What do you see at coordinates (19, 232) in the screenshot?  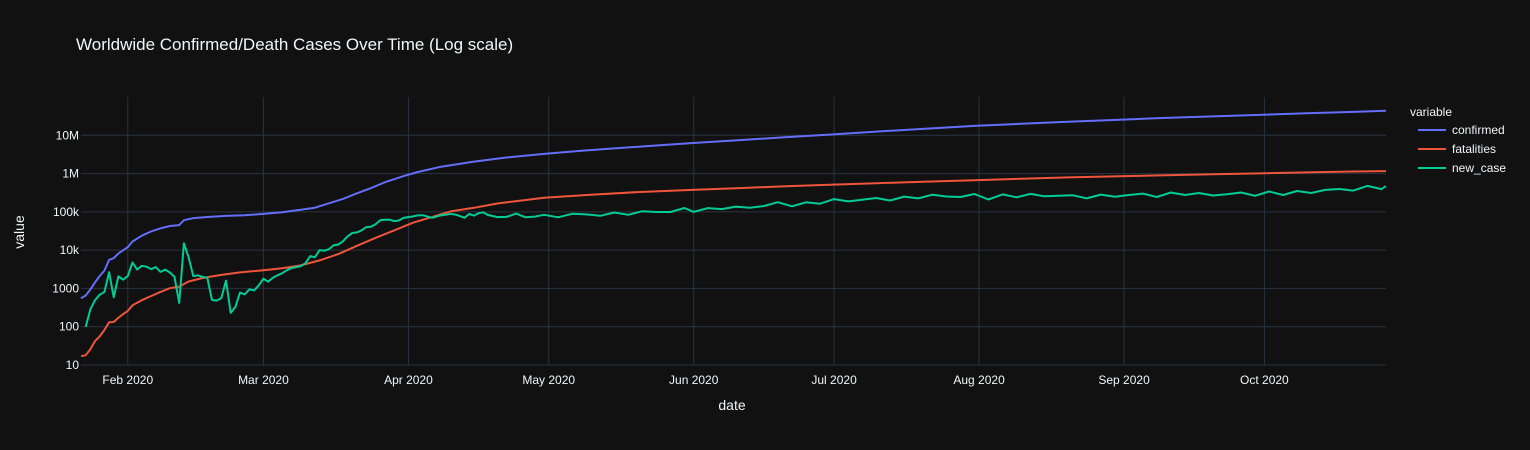 I see `y-axis-label: value` at bounding box center [19, 232].